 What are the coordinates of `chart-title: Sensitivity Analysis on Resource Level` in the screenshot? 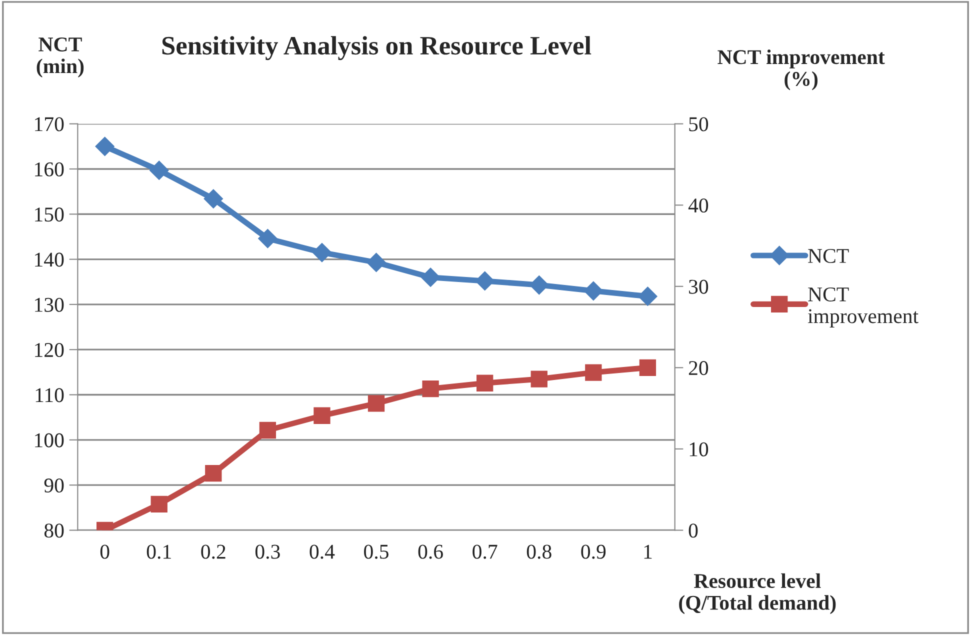 It's located at (377, 48).